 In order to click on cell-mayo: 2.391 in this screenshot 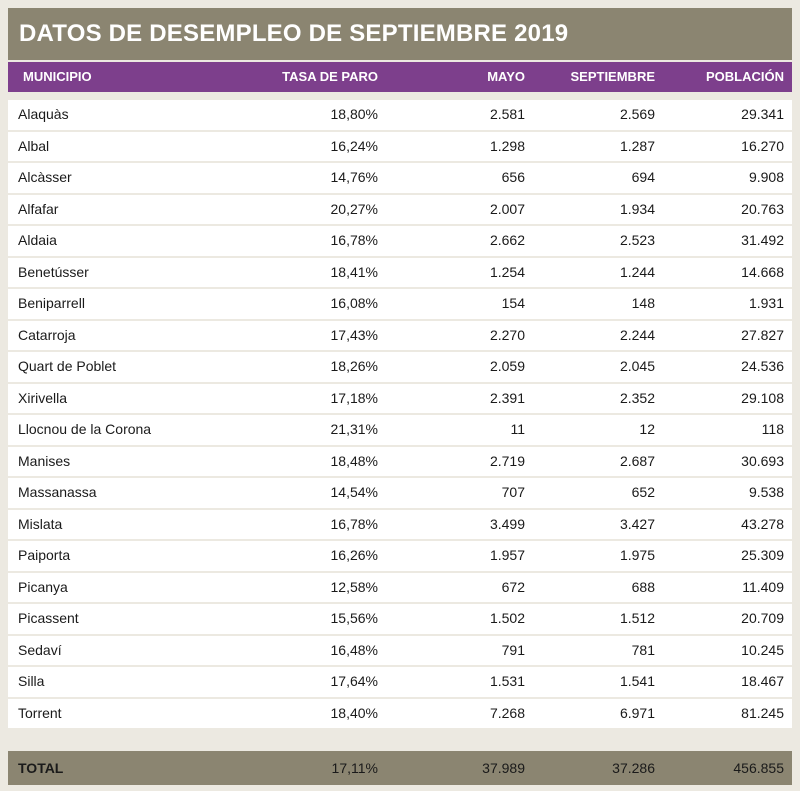, I will do `click(507, 397)`.